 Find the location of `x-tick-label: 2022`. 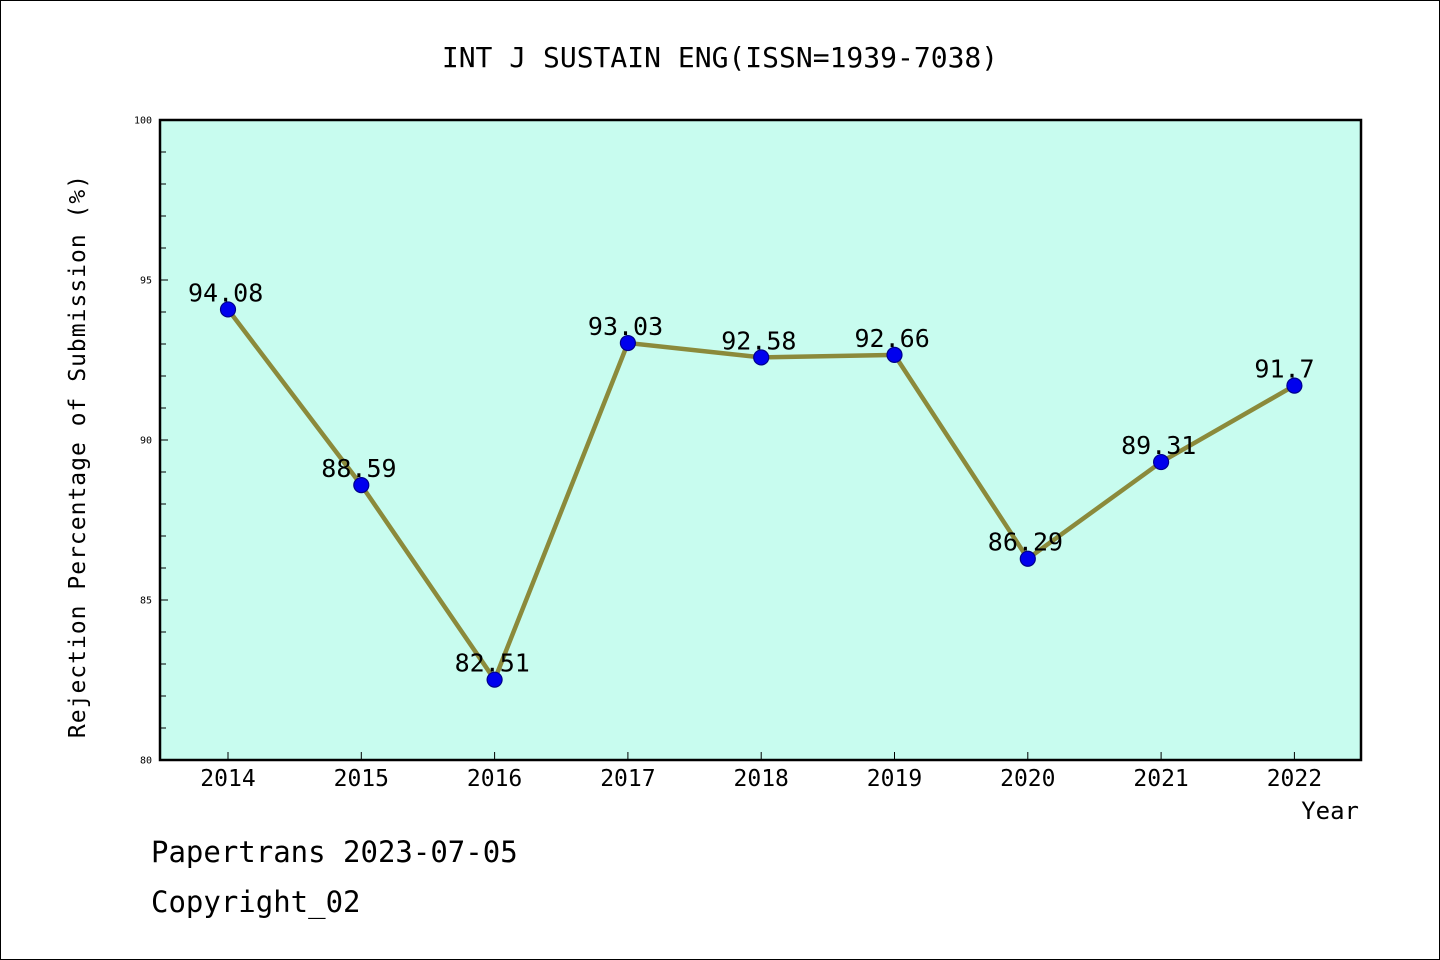

x-tick-label: 2022 is located at coordinates (1294, 779).